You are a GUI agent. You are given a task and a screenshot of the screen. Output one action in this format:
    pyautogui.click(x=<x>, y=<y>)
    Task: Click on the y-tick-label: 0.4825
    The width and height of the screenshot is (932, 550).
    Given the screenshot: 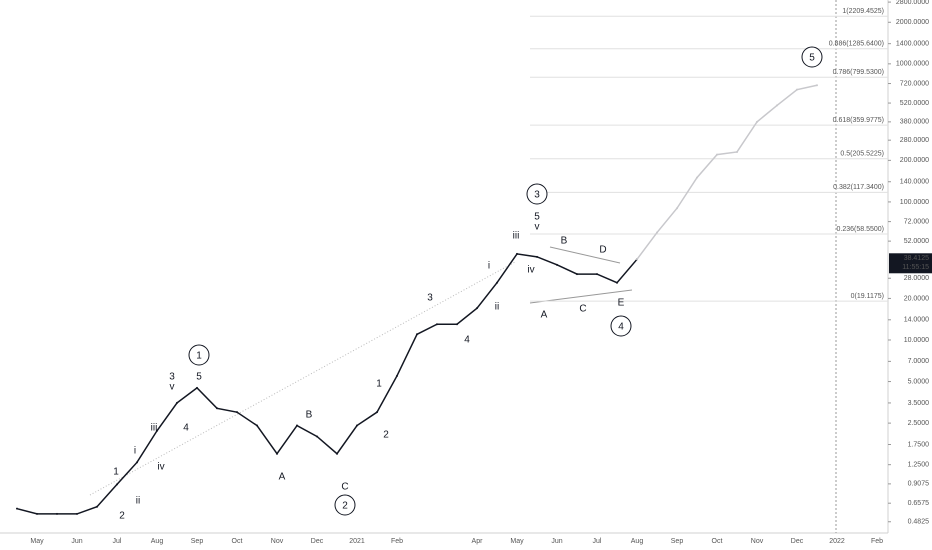 What is the action you would take?
    pyautogui.click(x=919, y=522)
    